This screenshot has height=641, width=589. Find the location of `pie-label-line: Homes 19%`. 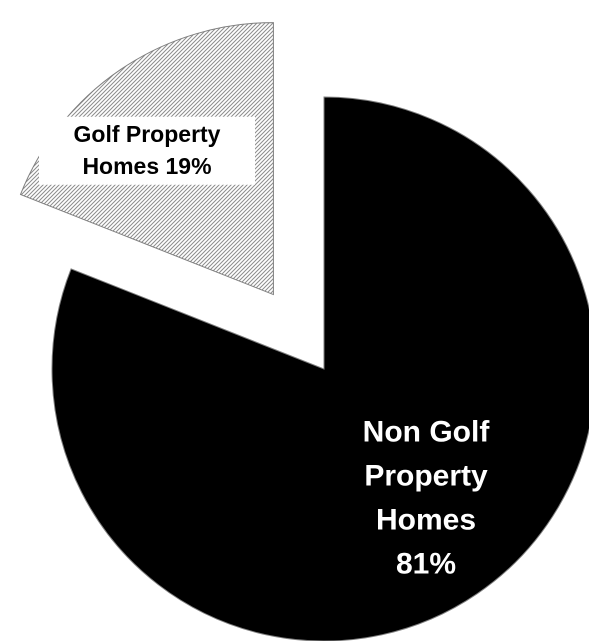

pie-label-line: Homes 19% is located at coordinates (146, 166).